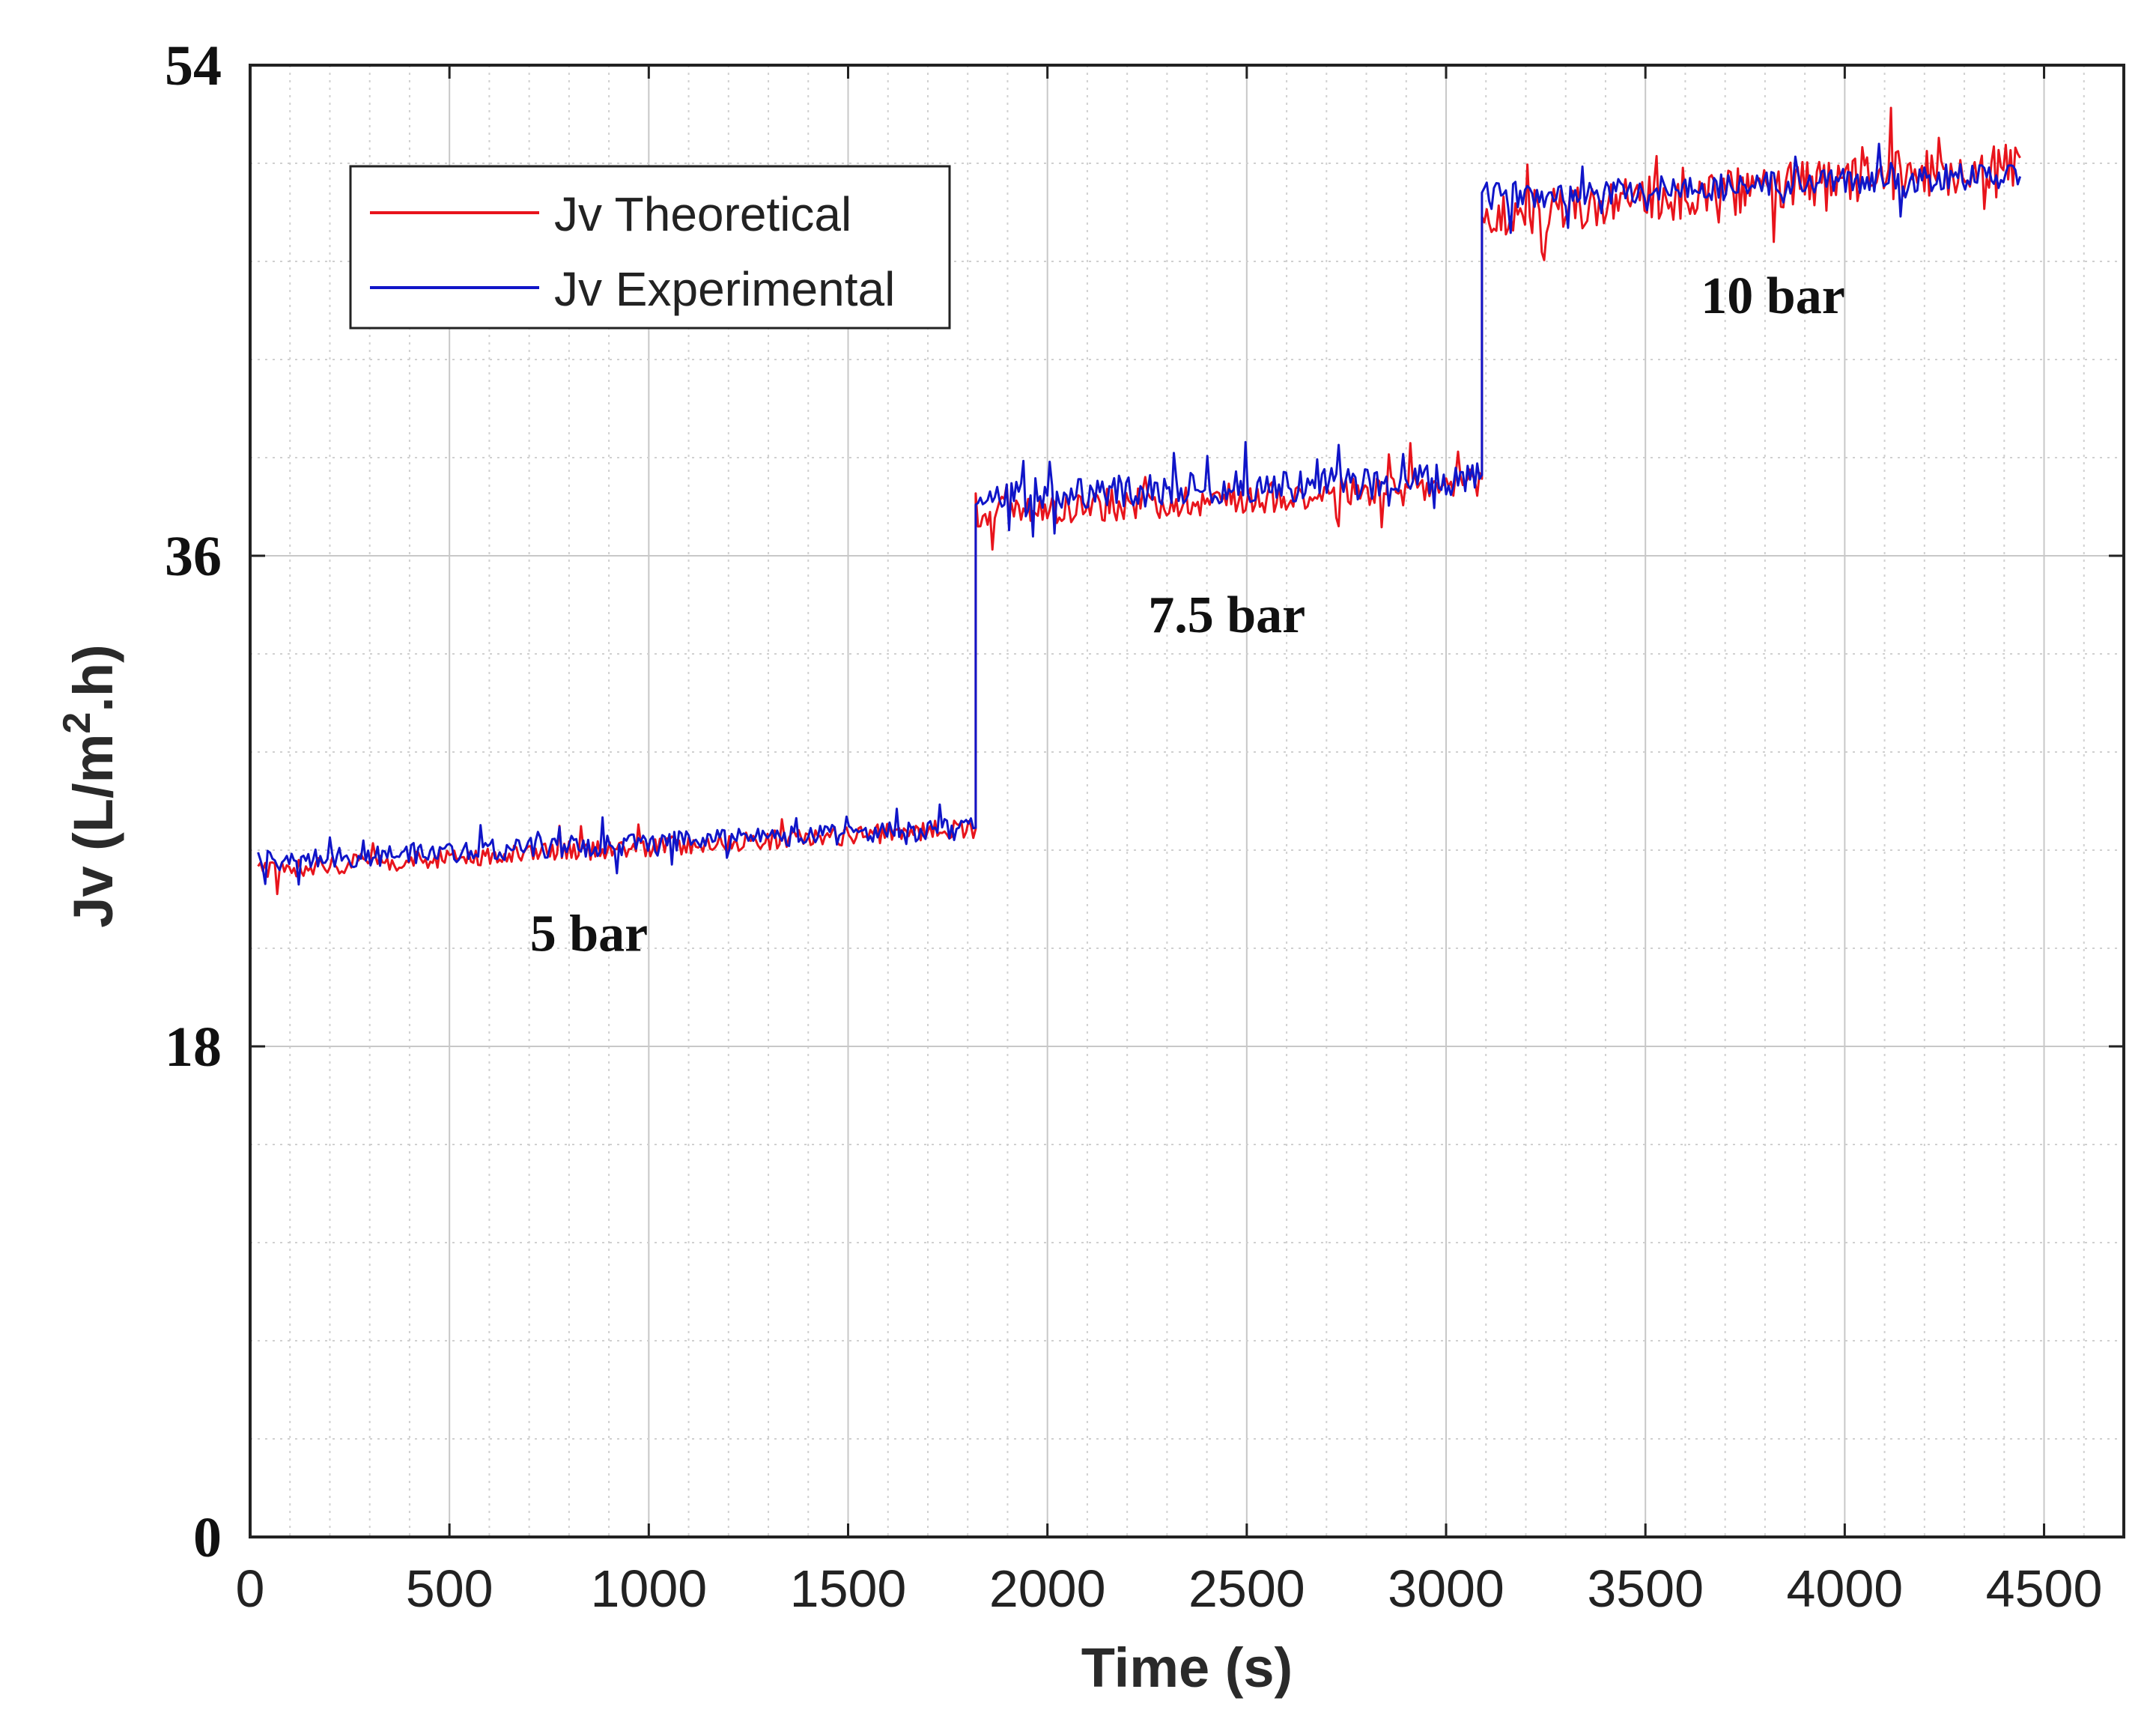 This screenshot has width=2156, height=1713. What do you see at coordinates (1047, 1588) in the screenshot?
I see `x-tick-label: 2000` at bounding box center [1047, 1588].